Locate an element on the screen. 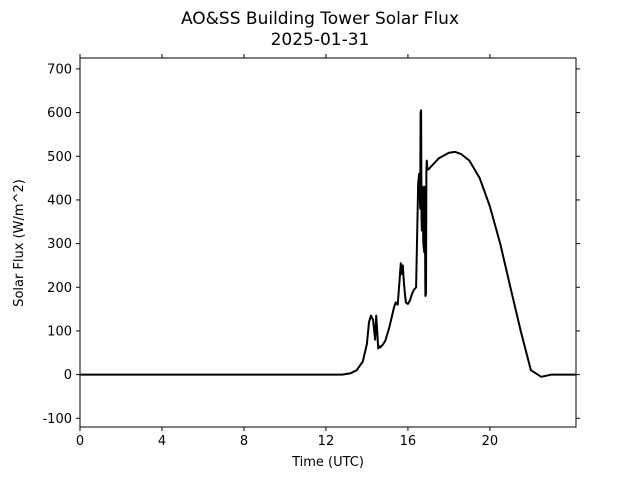 This screenshot has height=480, width=640. x-tick-label: 16 is located at coordinates (408, 441).